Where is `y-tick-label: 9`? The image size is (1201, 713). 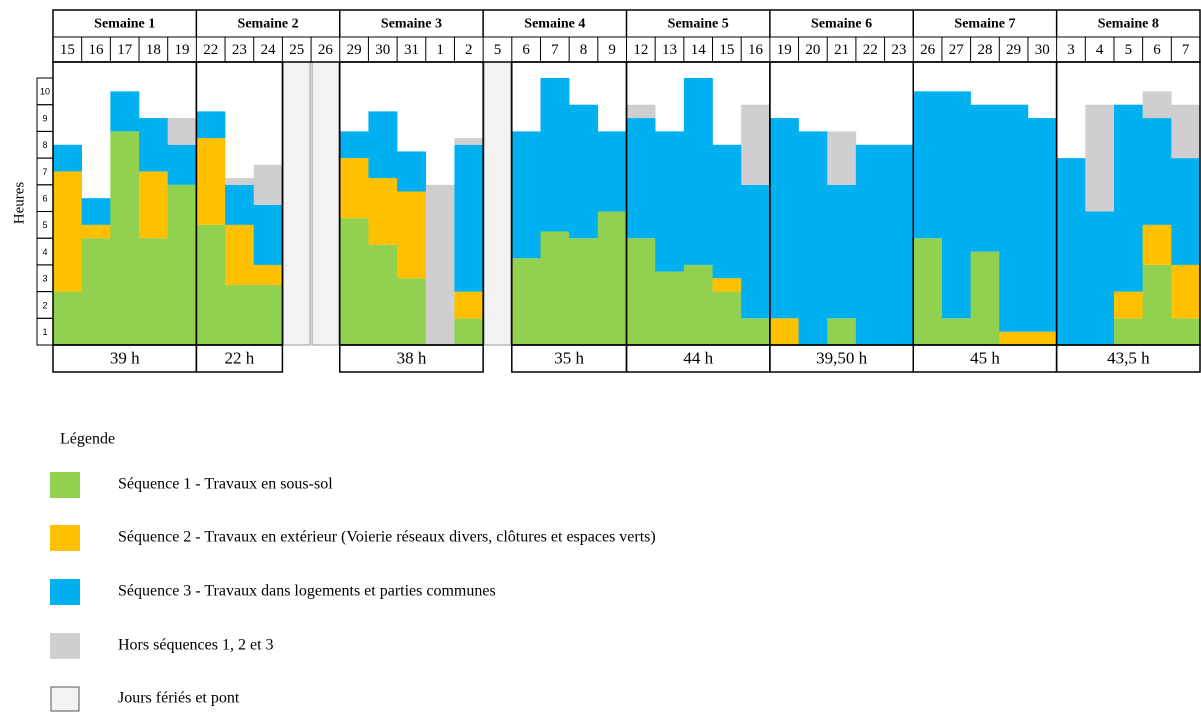
y-tick-label: 9 is located at coordinates (44, 118).